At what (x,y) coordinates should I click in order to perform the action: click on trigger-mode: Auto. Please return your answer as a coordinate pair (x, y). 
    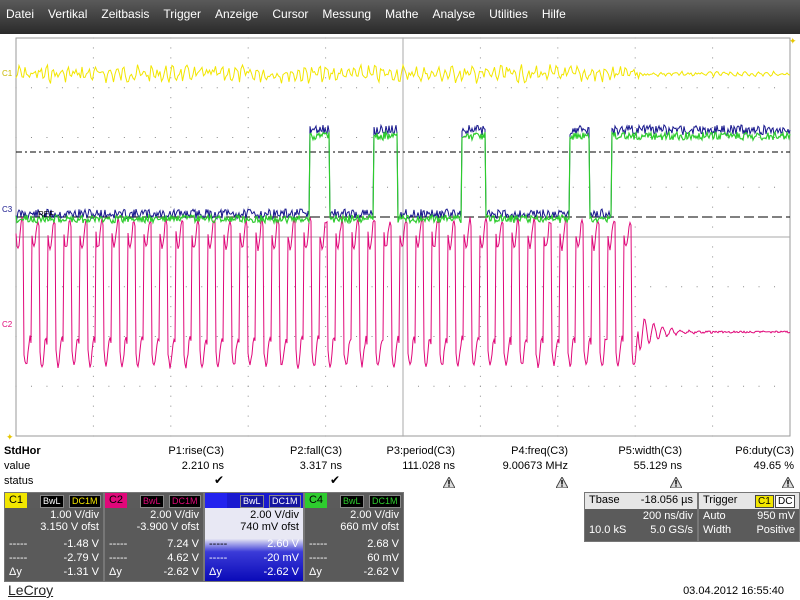
    Looking at the image, I should click on (714, 516).